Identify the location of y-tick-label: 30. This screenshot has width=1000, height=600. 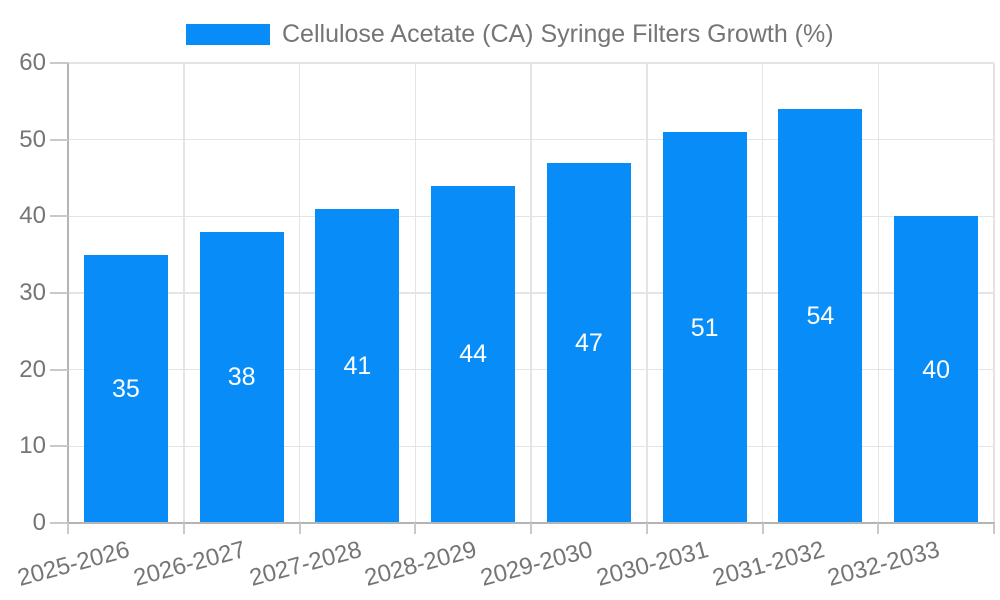
(32, 292).